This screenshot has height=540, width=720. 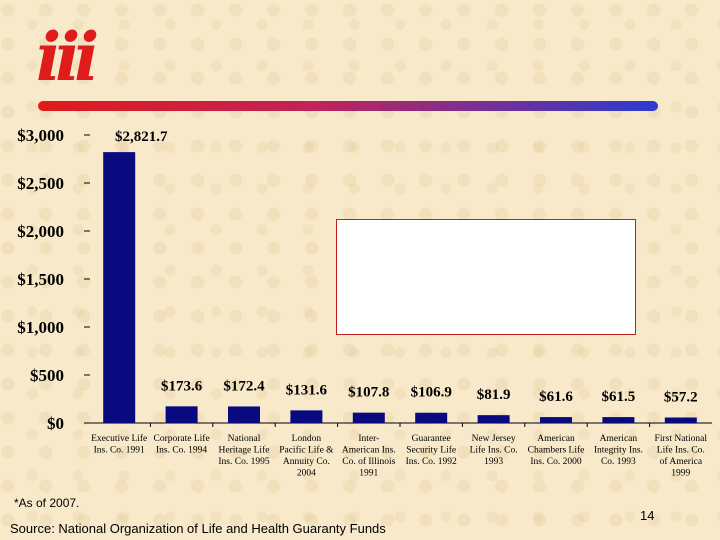 I want to click on y-tick-label: $2,000, so click(x=40, y=231).